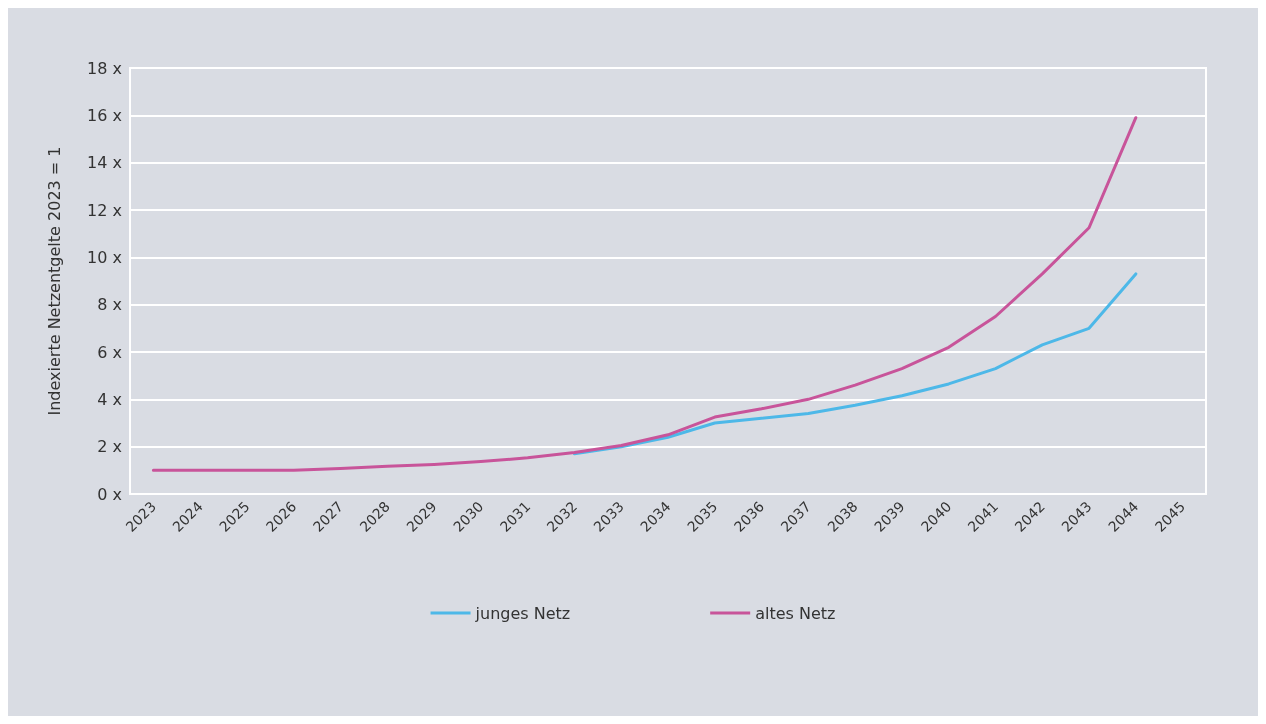 The width and height of the screenshot is (1266, 724). Describe the element at coordinates (109, 399) in the screenshot. I see `y-tick-label: 4 x` at that location.